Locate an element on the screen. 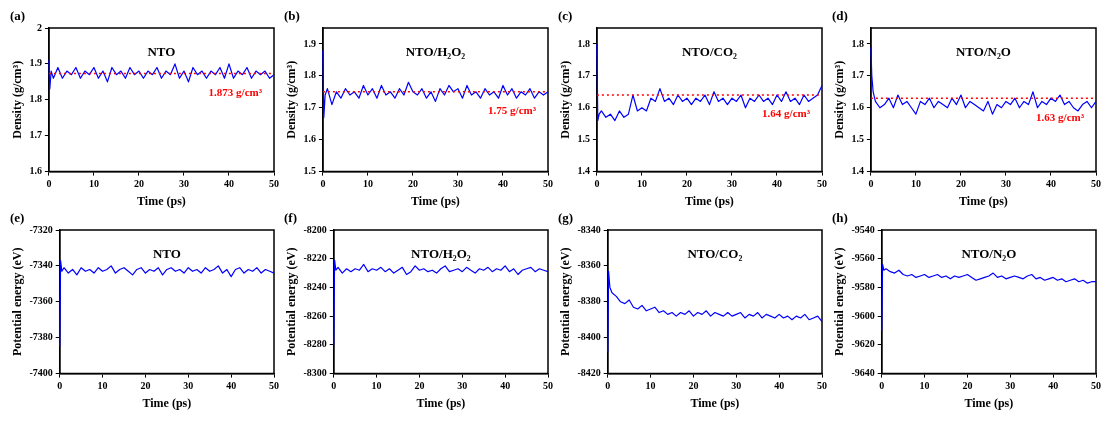 The width and height of the screenshot is (1115, 425). text: (c) is located at coordinates (565, 15).